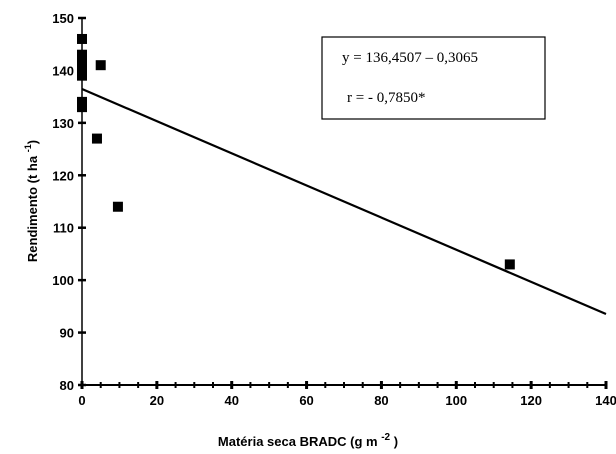 The image size is (616, 454). What do you see at coordinates (81, 400) in the screenshot?
I see `x-tick-label: 0` at bounding box center [81, 400].